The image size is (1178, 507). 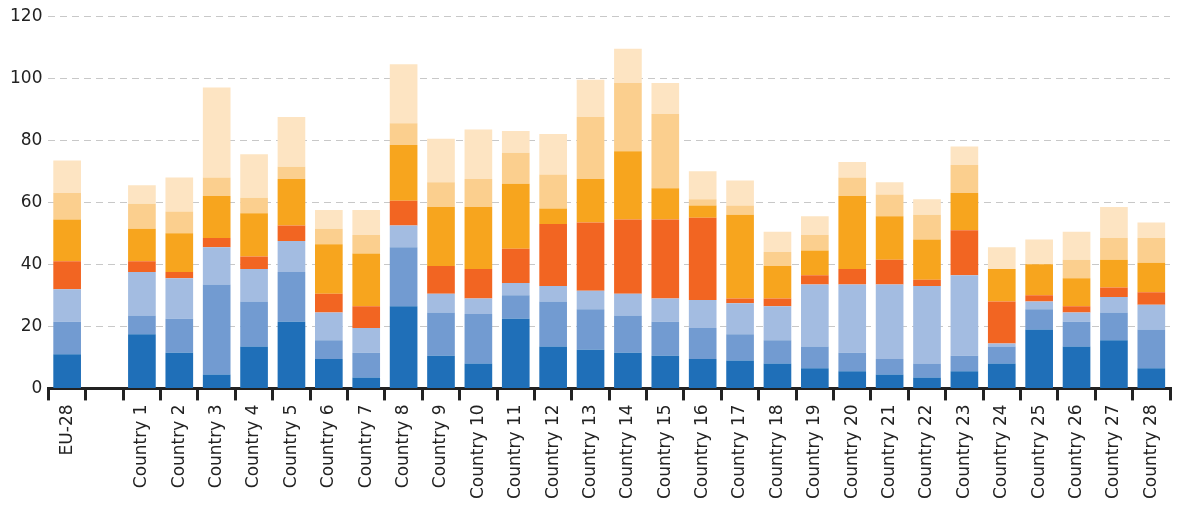 What do you see at coordinates (888, 452) in the screenshot?
I see `x-tick-label: Country 21` at bounding box center [888, 452].